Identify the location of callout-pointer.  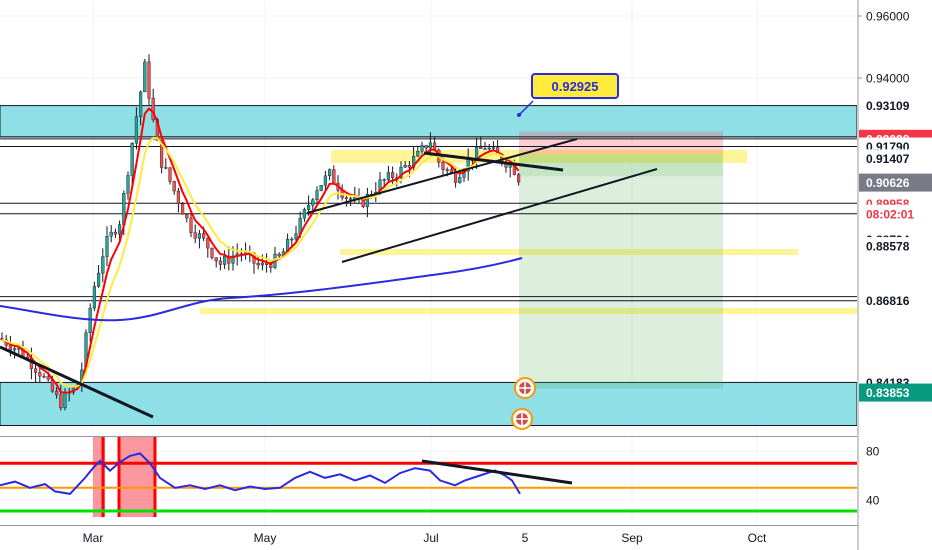
(526, 108).